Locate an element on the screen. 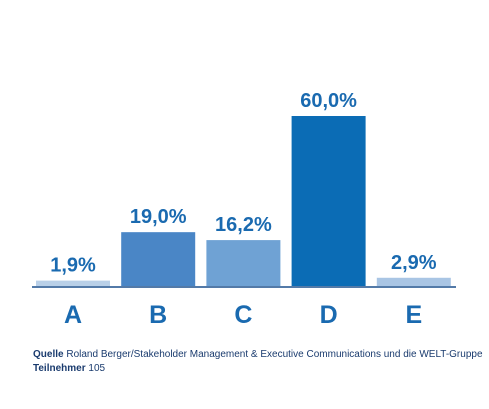 This screenshot has width=489, height=409. source-label: Quelle is located at coordinates (48, 354).